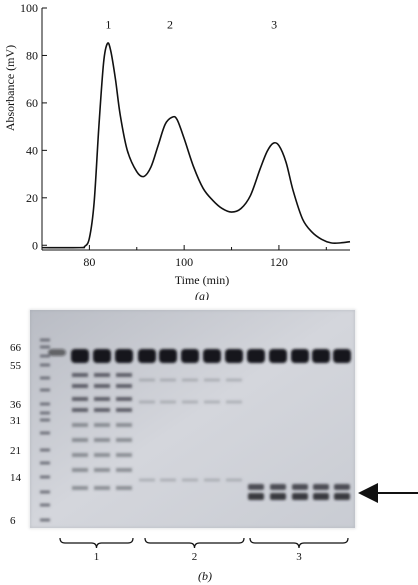  What do you see at coordinates (29, 8) in the screenshot?
I see `y-tick-label: 100` at bounding box center [29, 8].